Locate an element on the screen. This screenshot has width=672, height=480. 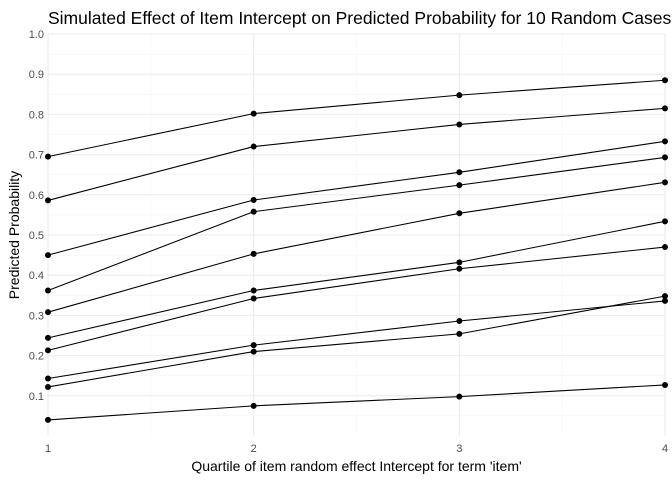
y-tick-label: 0.8 is located at coordinates (36, 115).